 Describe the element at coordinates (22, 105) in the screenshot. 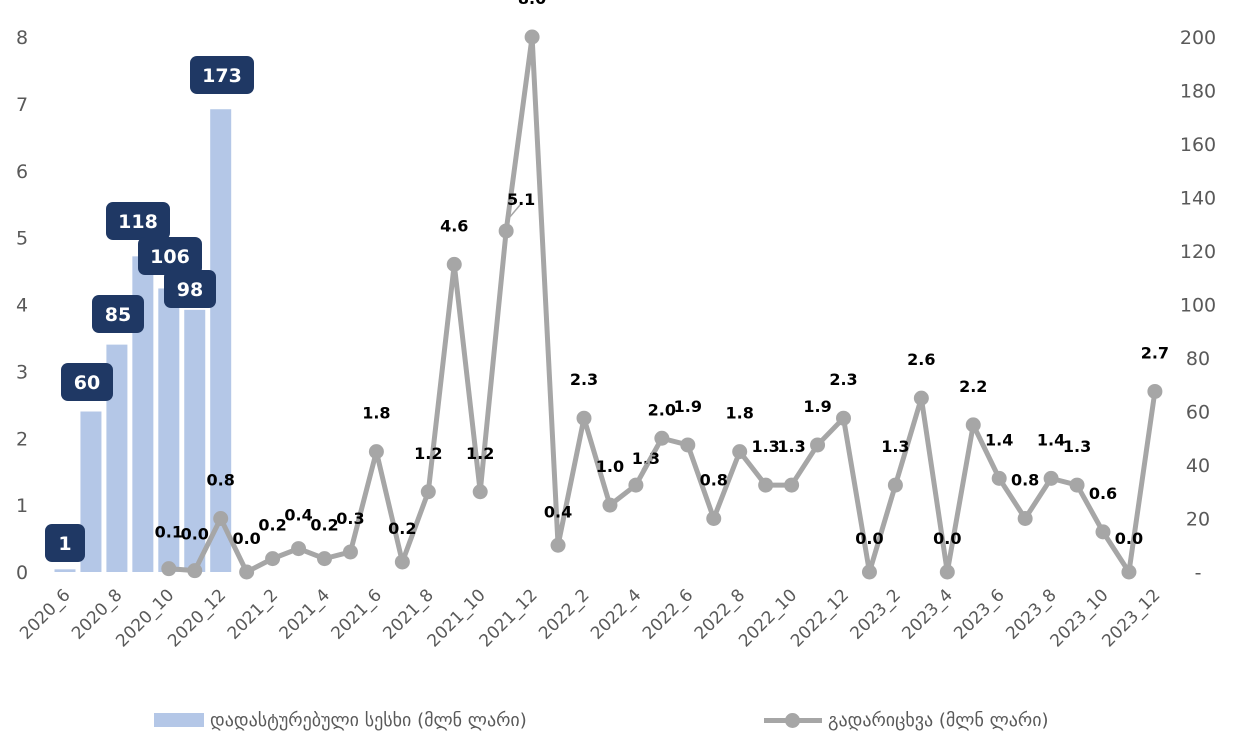

I see `left-axis-tick-label: 7` at that location.